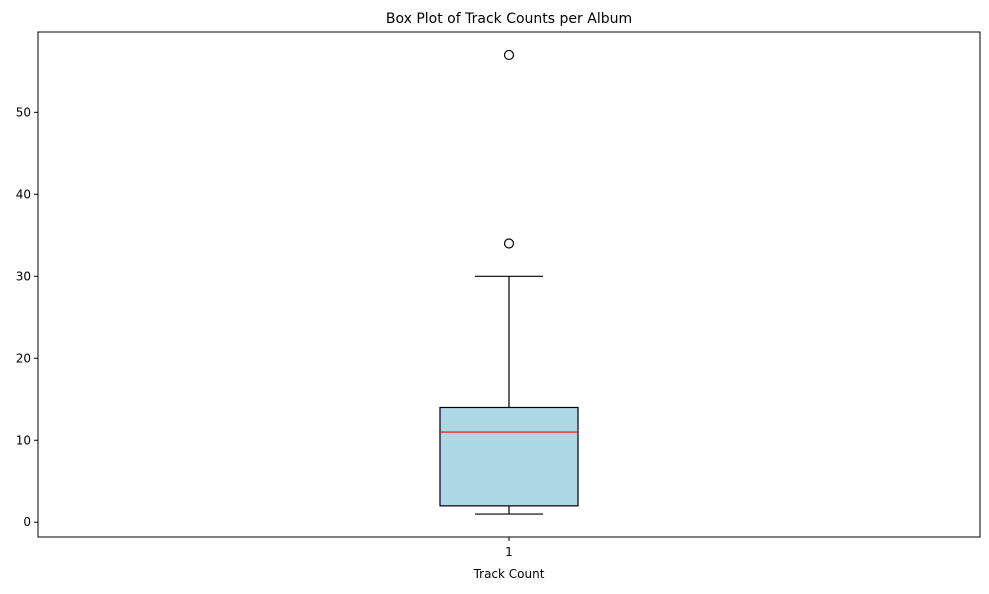 Image resolution: width=989 pixels, height=594 pixels. I want to click on y-tick-label: 20, so click(23, 358).